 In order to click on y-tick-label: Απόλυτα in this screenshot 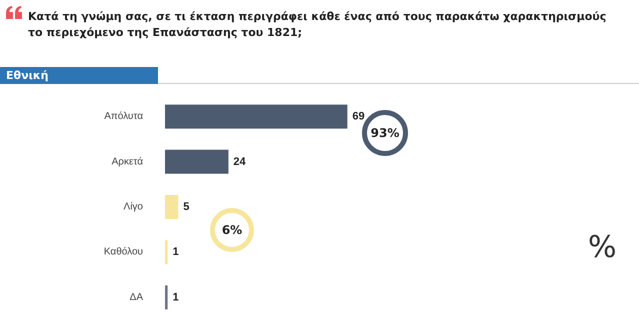, I will do `click(124, 116)`.